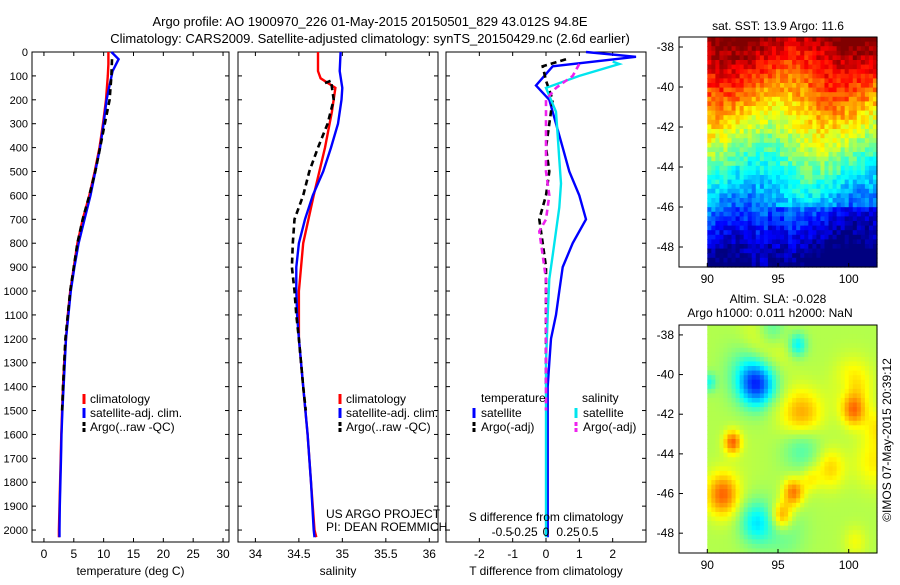 Image resolution: width=900 pixels, height=585 pixels. What do you see at coordinates (666, 167) in the screenshot?
I see `sst-map-ytick-label: -44` at bounding box center [666, 167].